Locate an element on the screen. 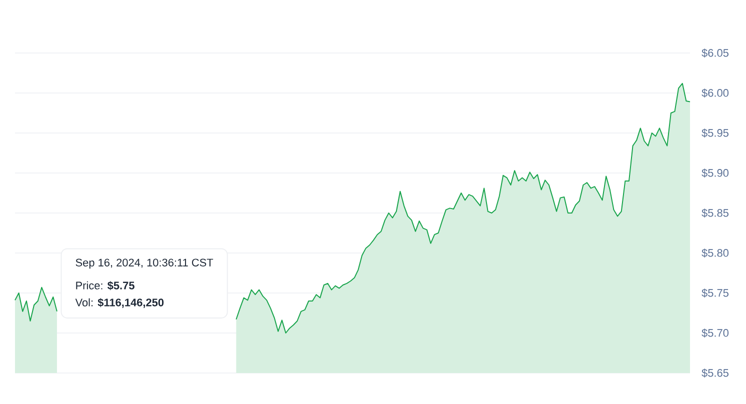 This screenshot has width=746, height=404. y-tick-label: $5.70 is located at coordinates (715, 333).